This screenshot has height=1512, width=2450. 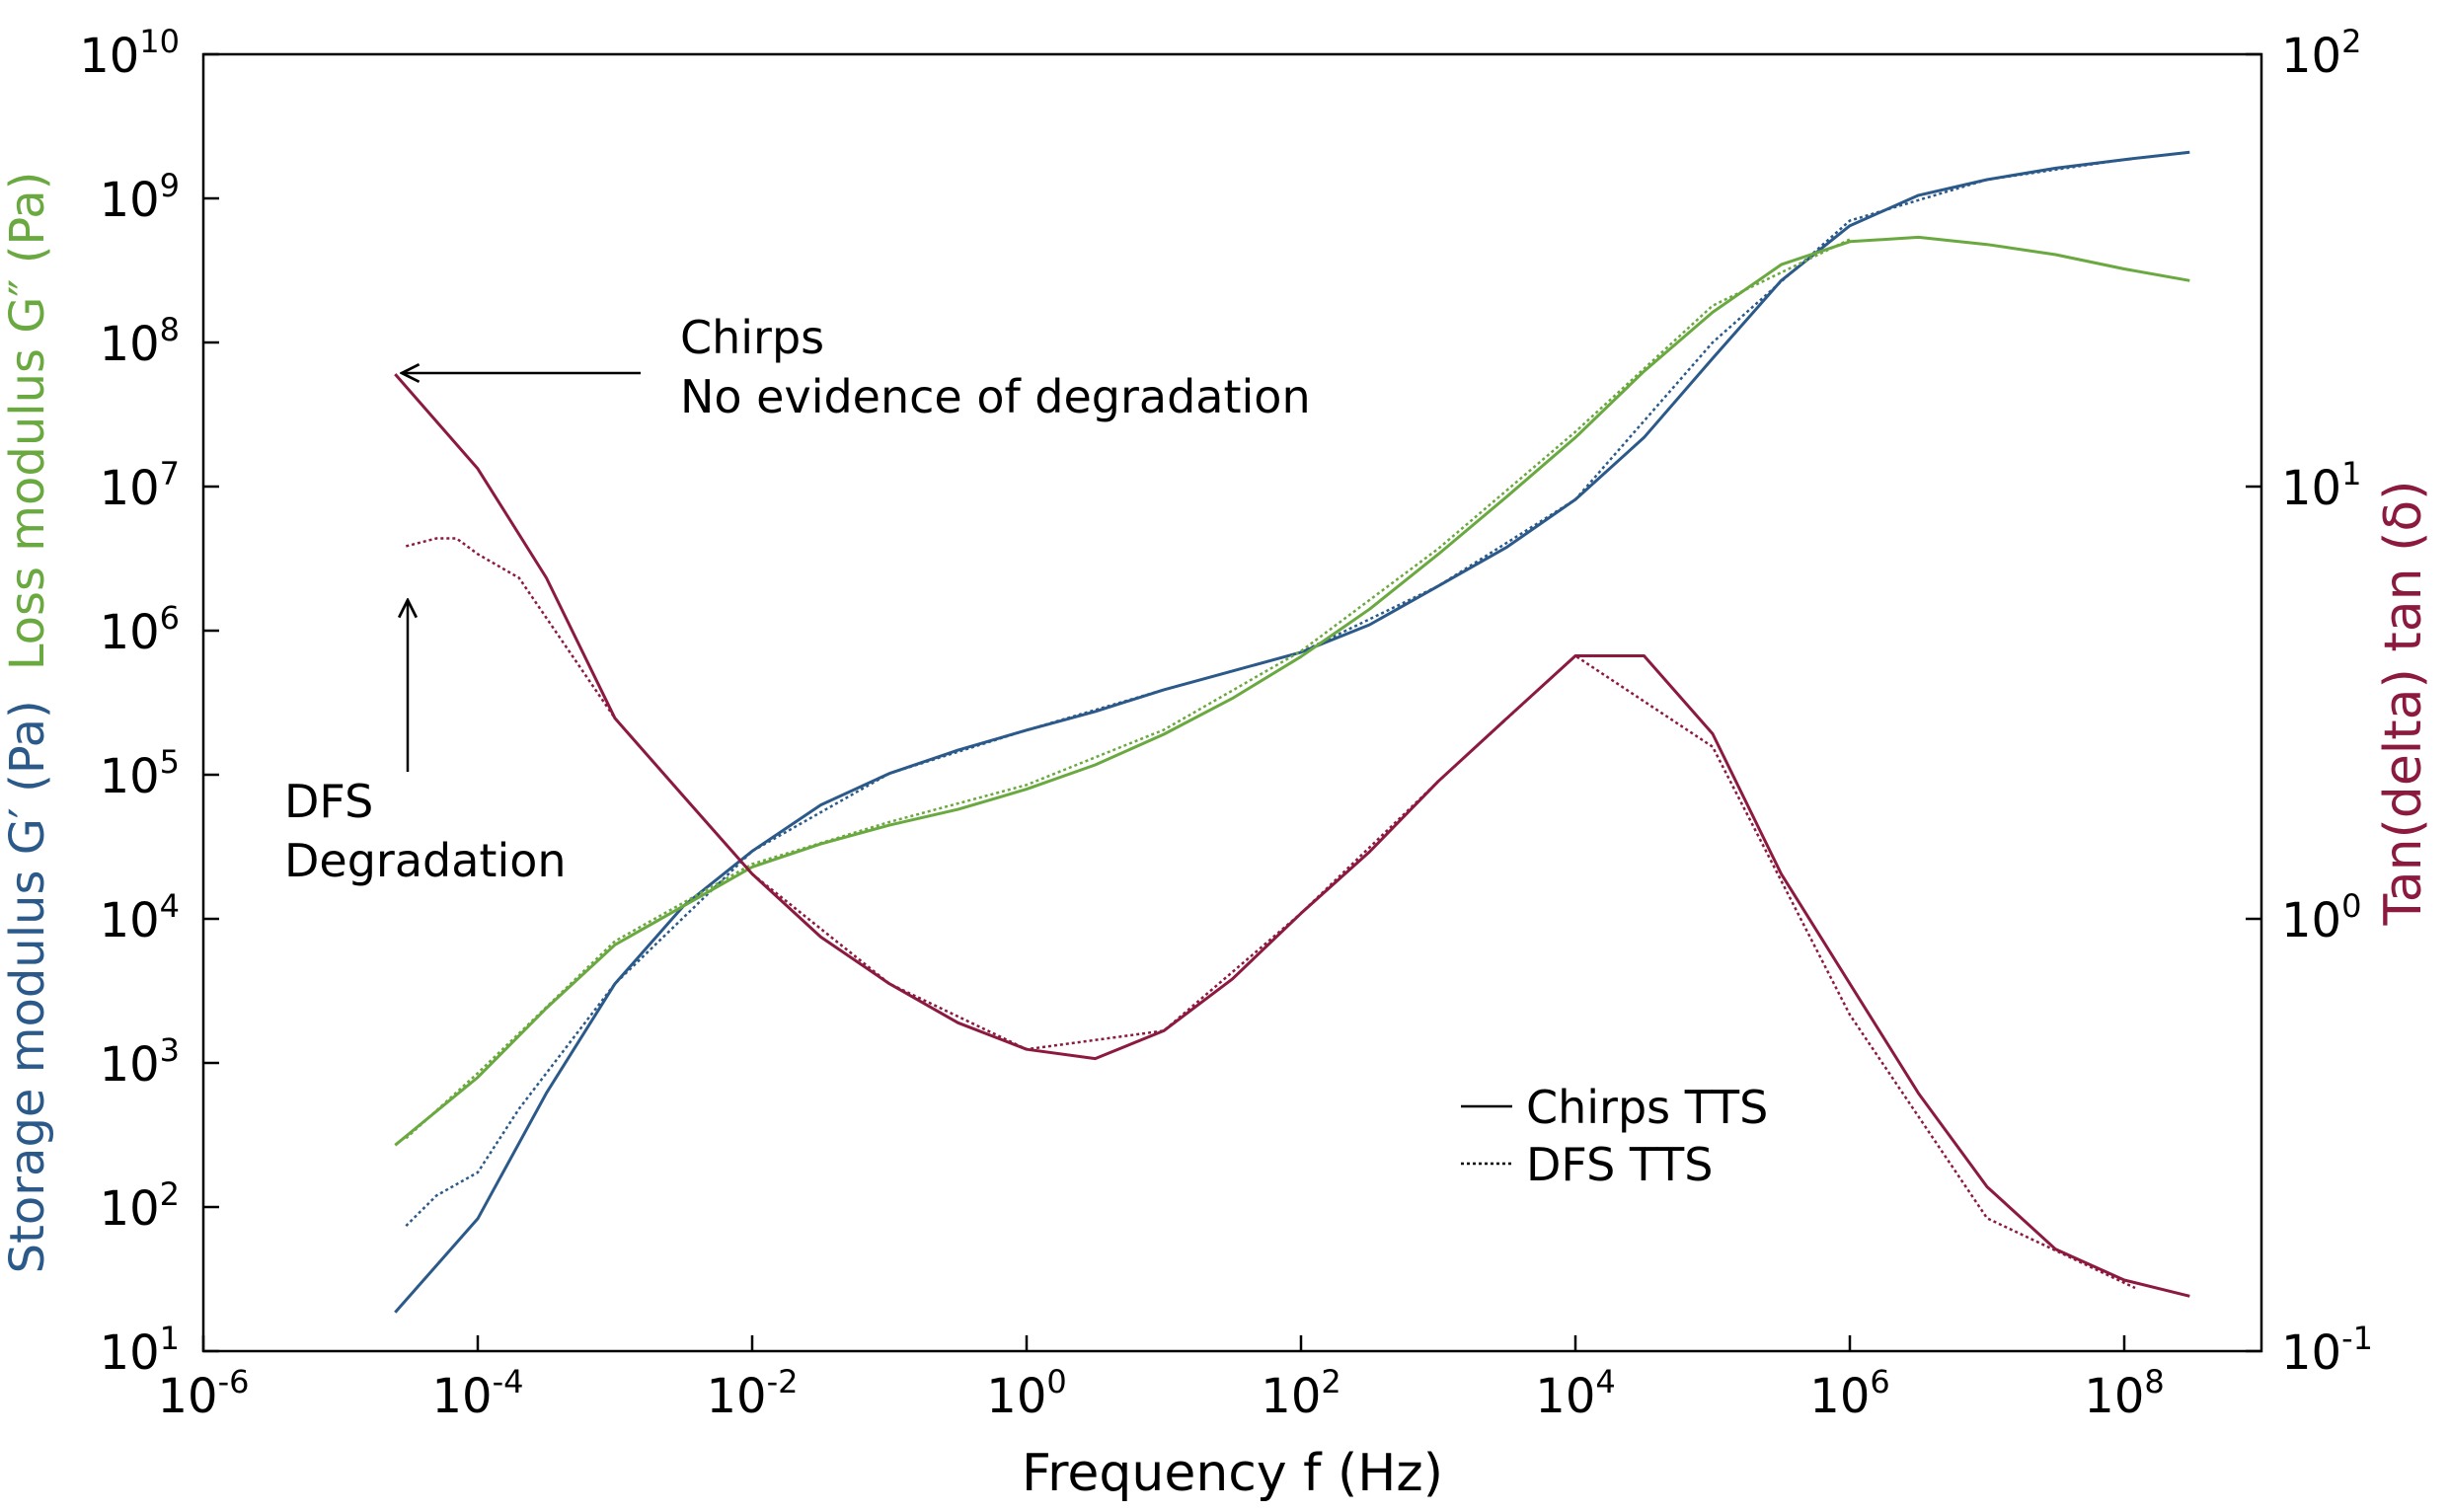 I want to click on annotation: No evidence of degradation, so click(x=995, y=397).